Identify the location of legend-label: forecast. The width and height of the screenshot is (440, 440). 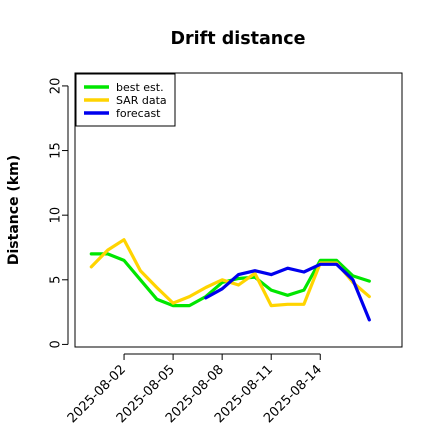
(138, 113).